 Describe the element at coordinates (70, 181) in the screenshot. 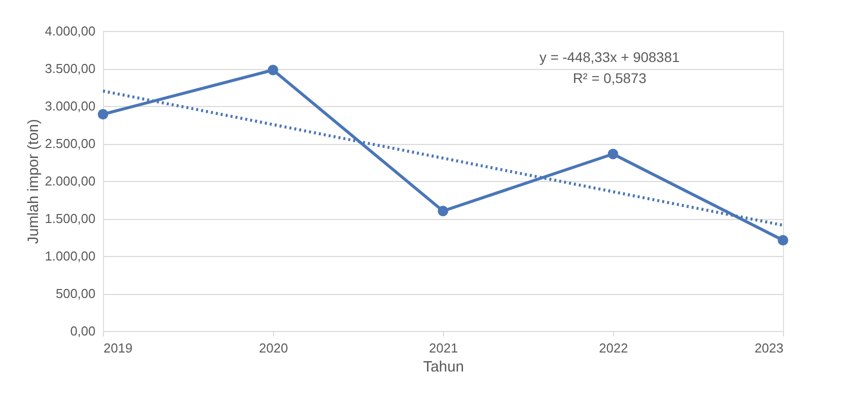

I see `y-tick-label: 2.000,00` at that location.